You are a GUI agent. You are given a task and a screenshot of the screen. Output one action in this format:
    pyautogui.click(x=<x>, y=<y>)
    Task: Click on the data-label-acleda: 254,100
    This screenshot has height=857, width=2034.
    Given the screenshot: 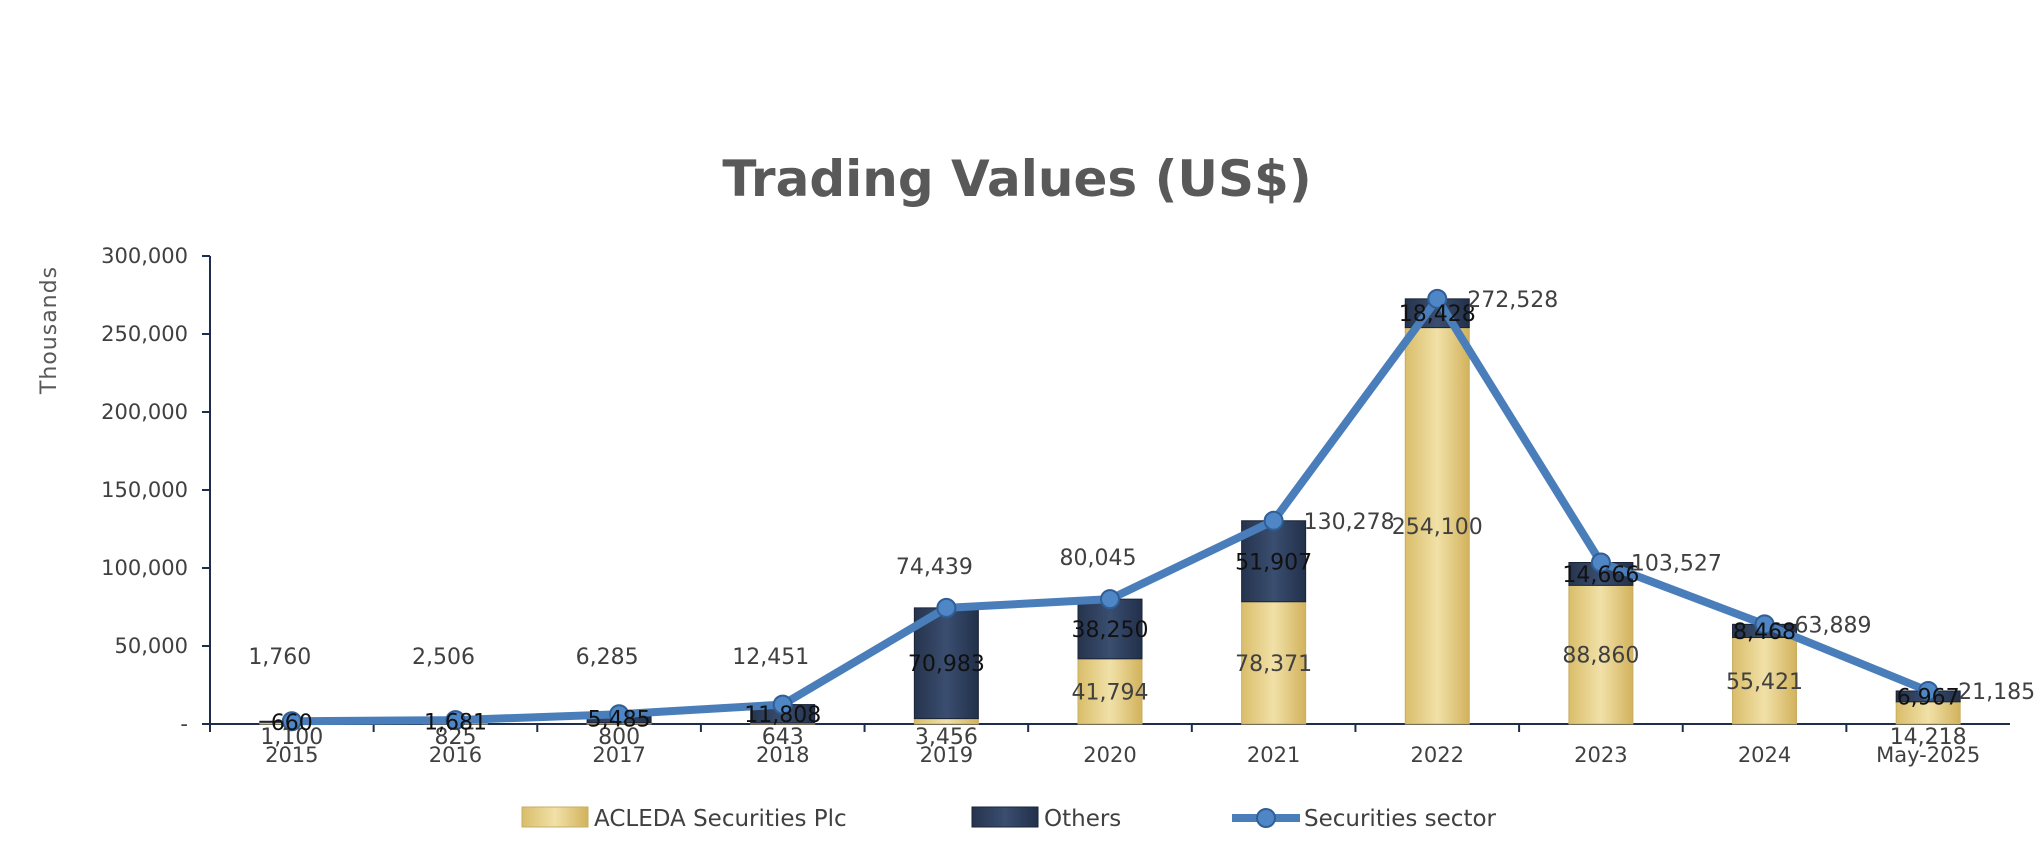 What is the action you would take?
    pyautogui.click(x=1437, y=527)
    